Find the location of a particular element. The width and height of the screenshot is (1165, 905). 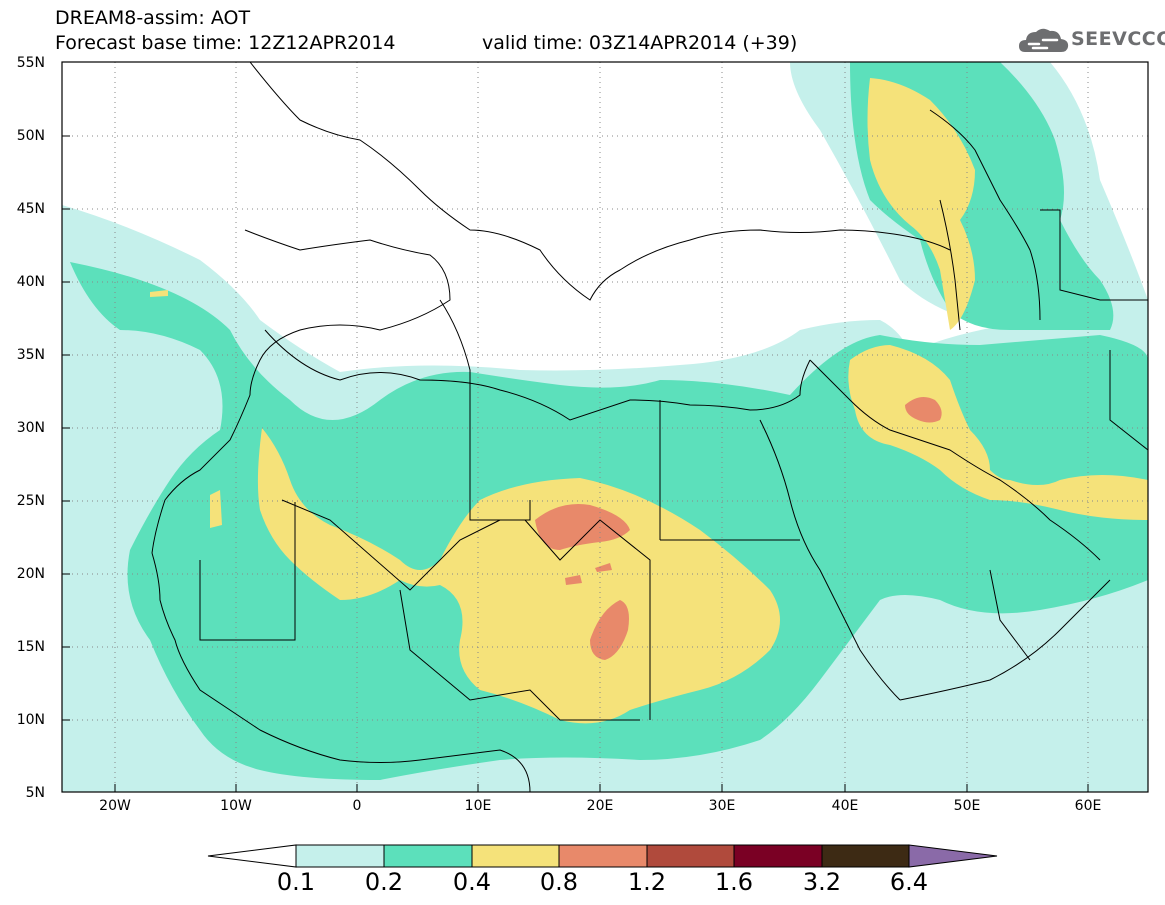

colorbar-lower-arrow is located at coordinates (252, 856).